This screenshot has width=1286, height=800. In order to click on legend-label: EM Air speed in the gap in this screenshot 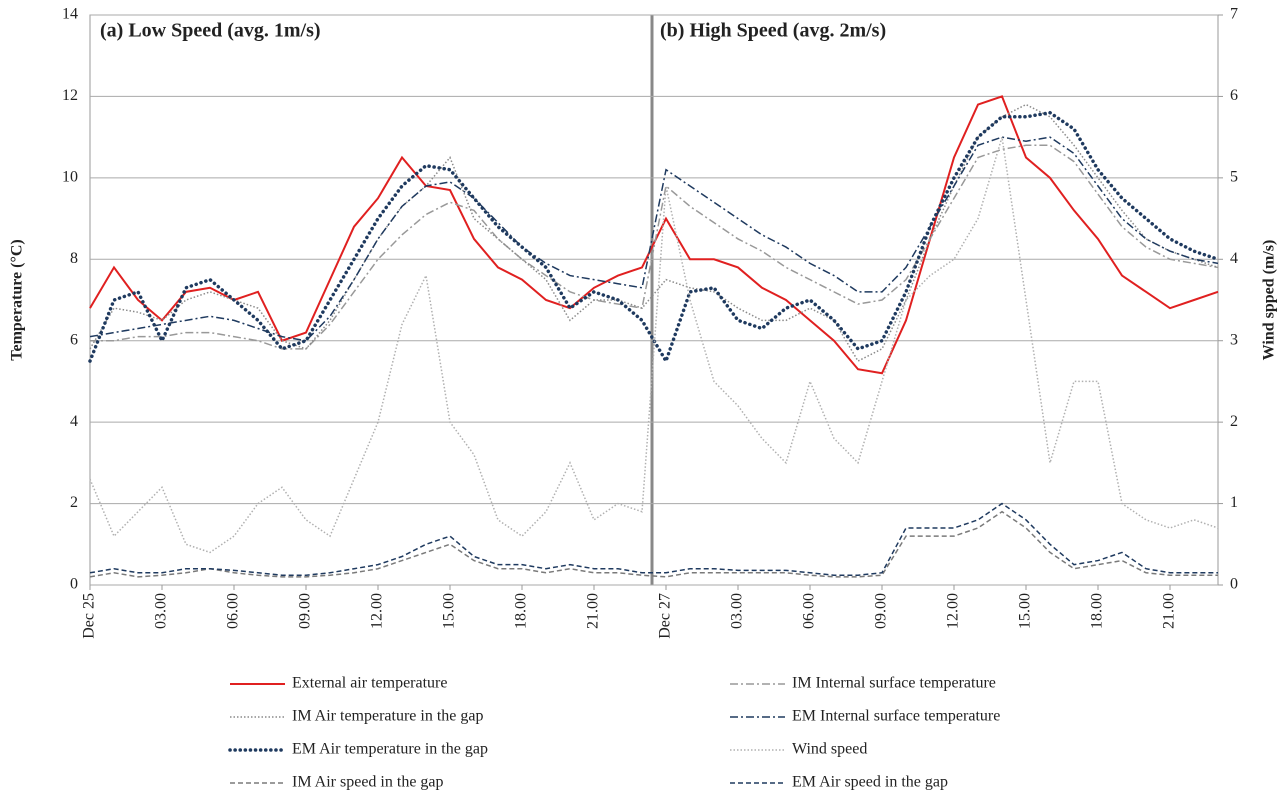, I will do `click(870, 782)`.